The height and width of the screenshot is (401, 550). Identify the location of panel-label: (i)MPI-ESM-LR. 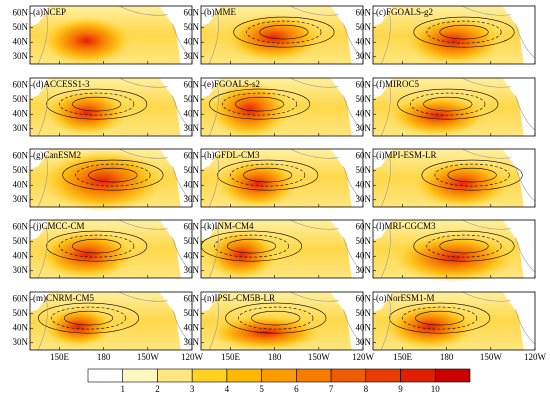
(406, 155).